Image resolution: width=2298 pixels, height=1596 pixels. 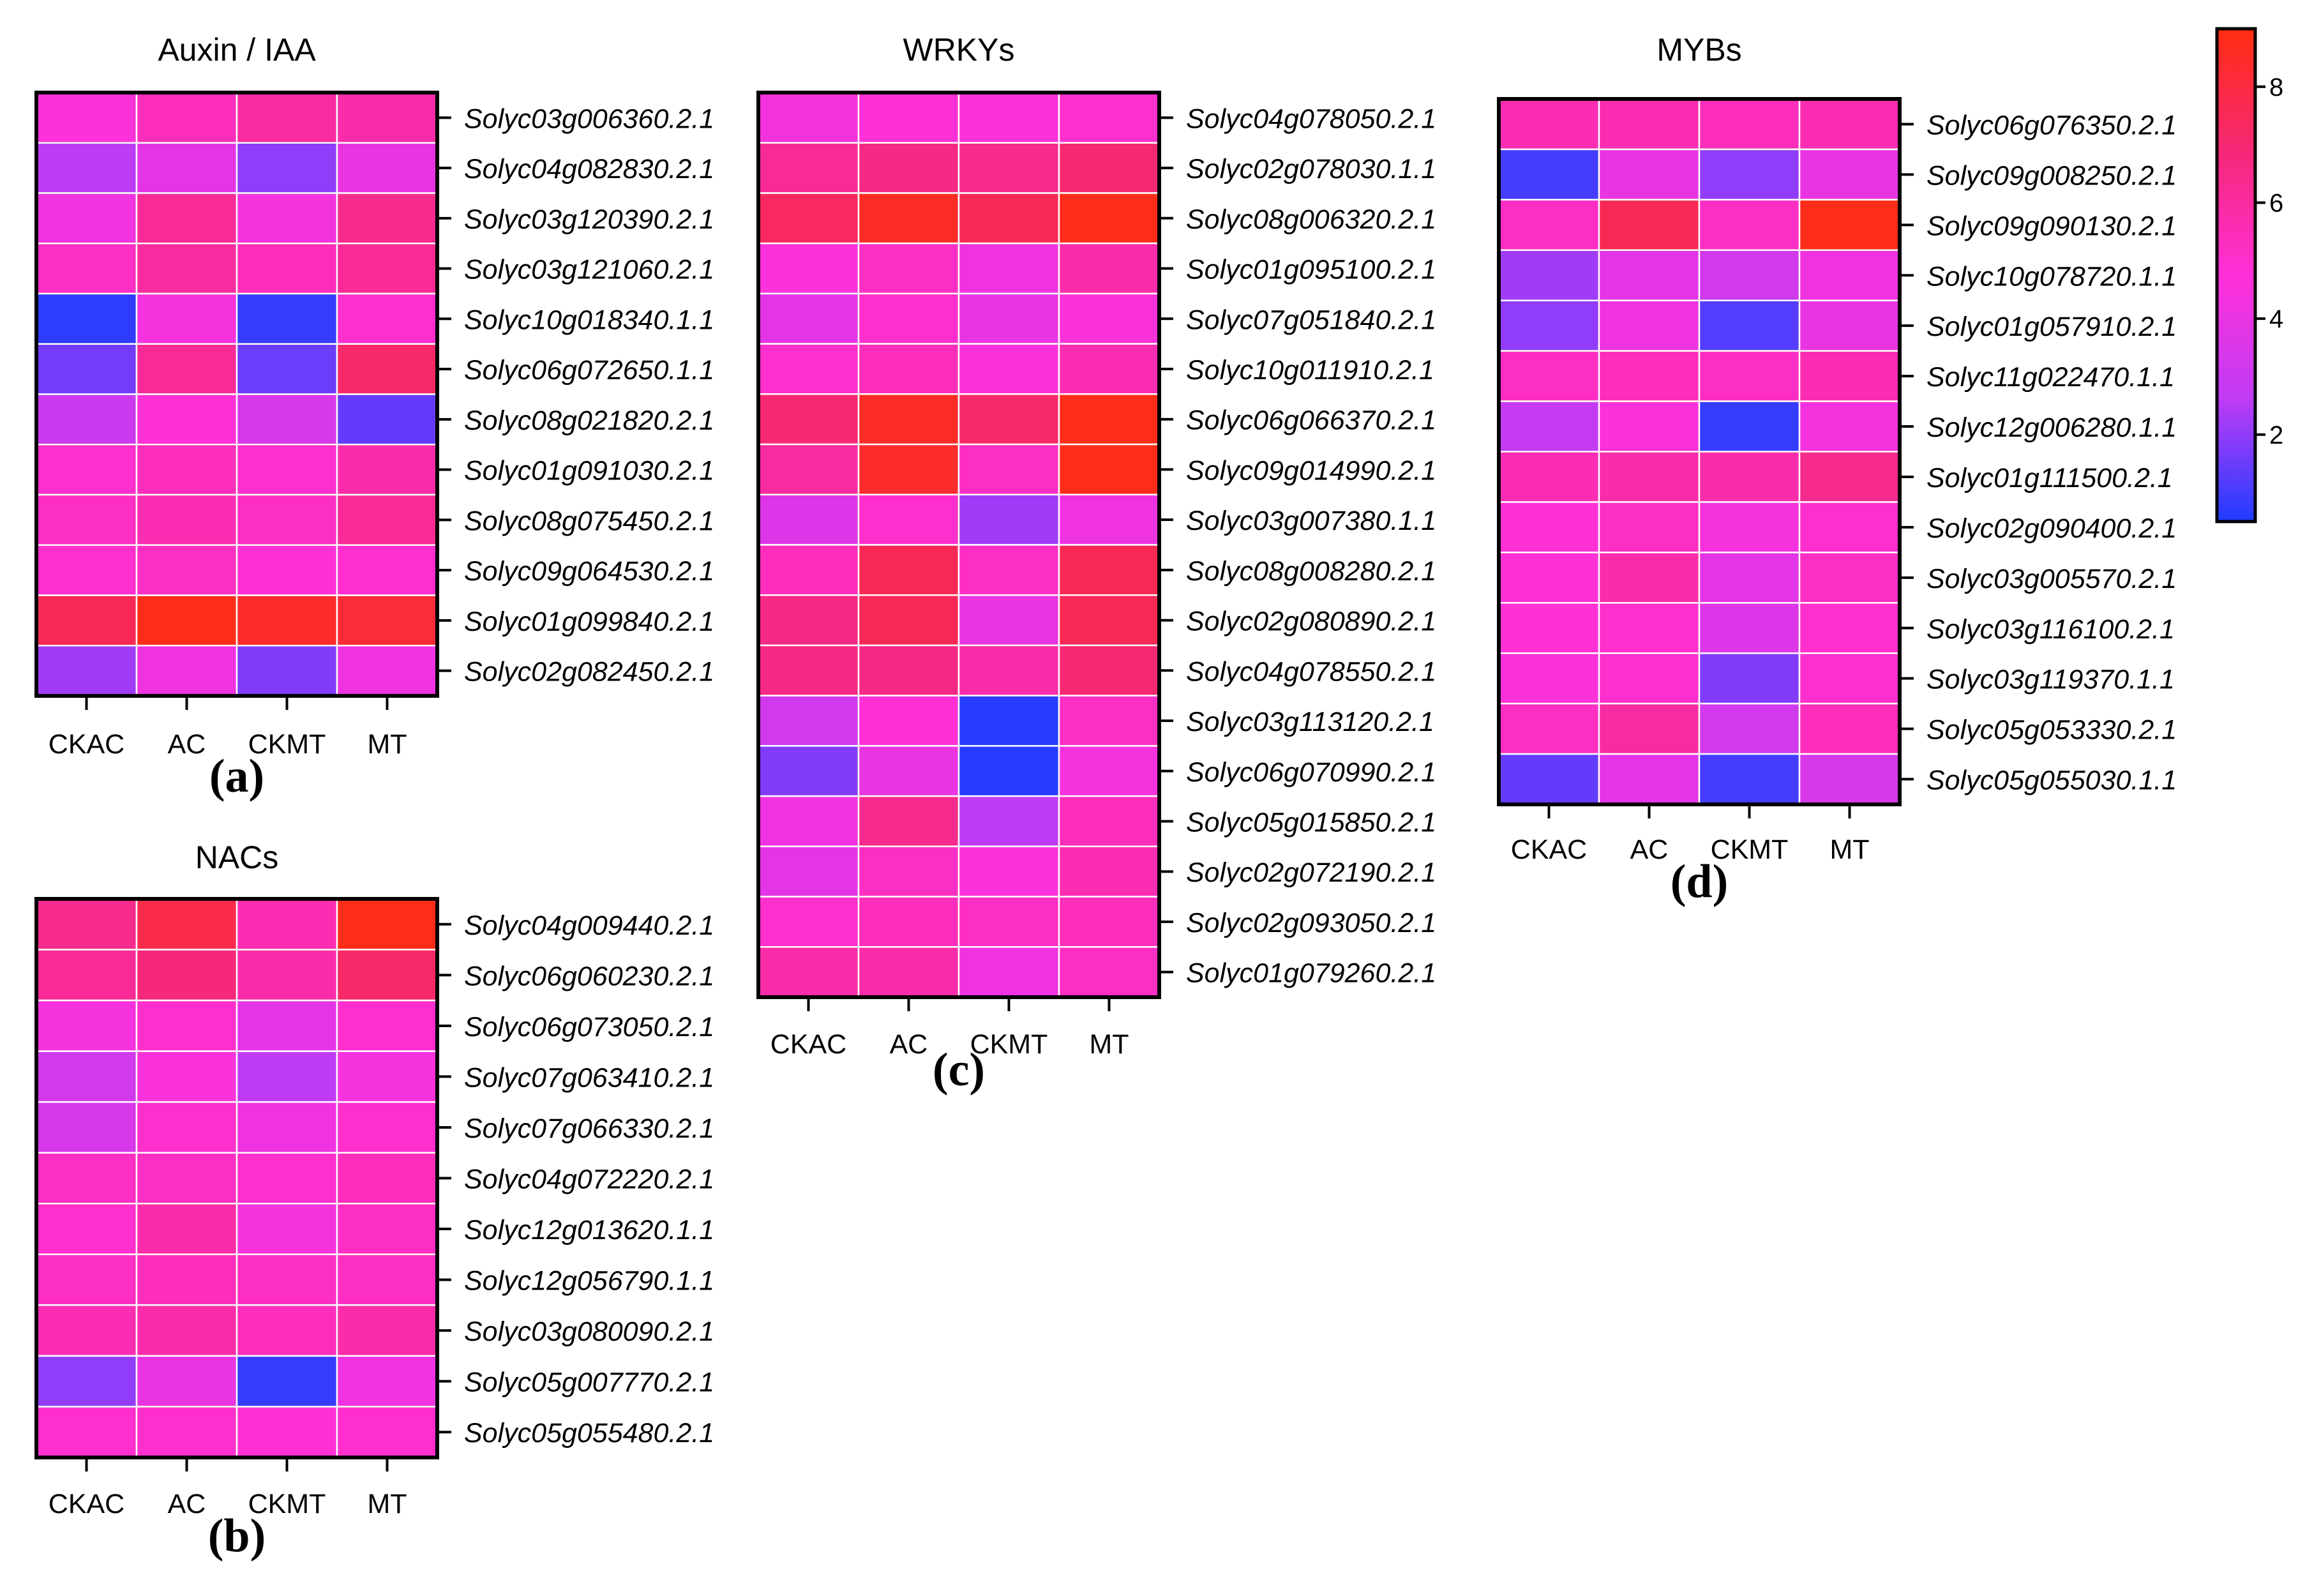 I want to click on row-label: Solyc06g072650.1.1, so click(x=589, y=370).